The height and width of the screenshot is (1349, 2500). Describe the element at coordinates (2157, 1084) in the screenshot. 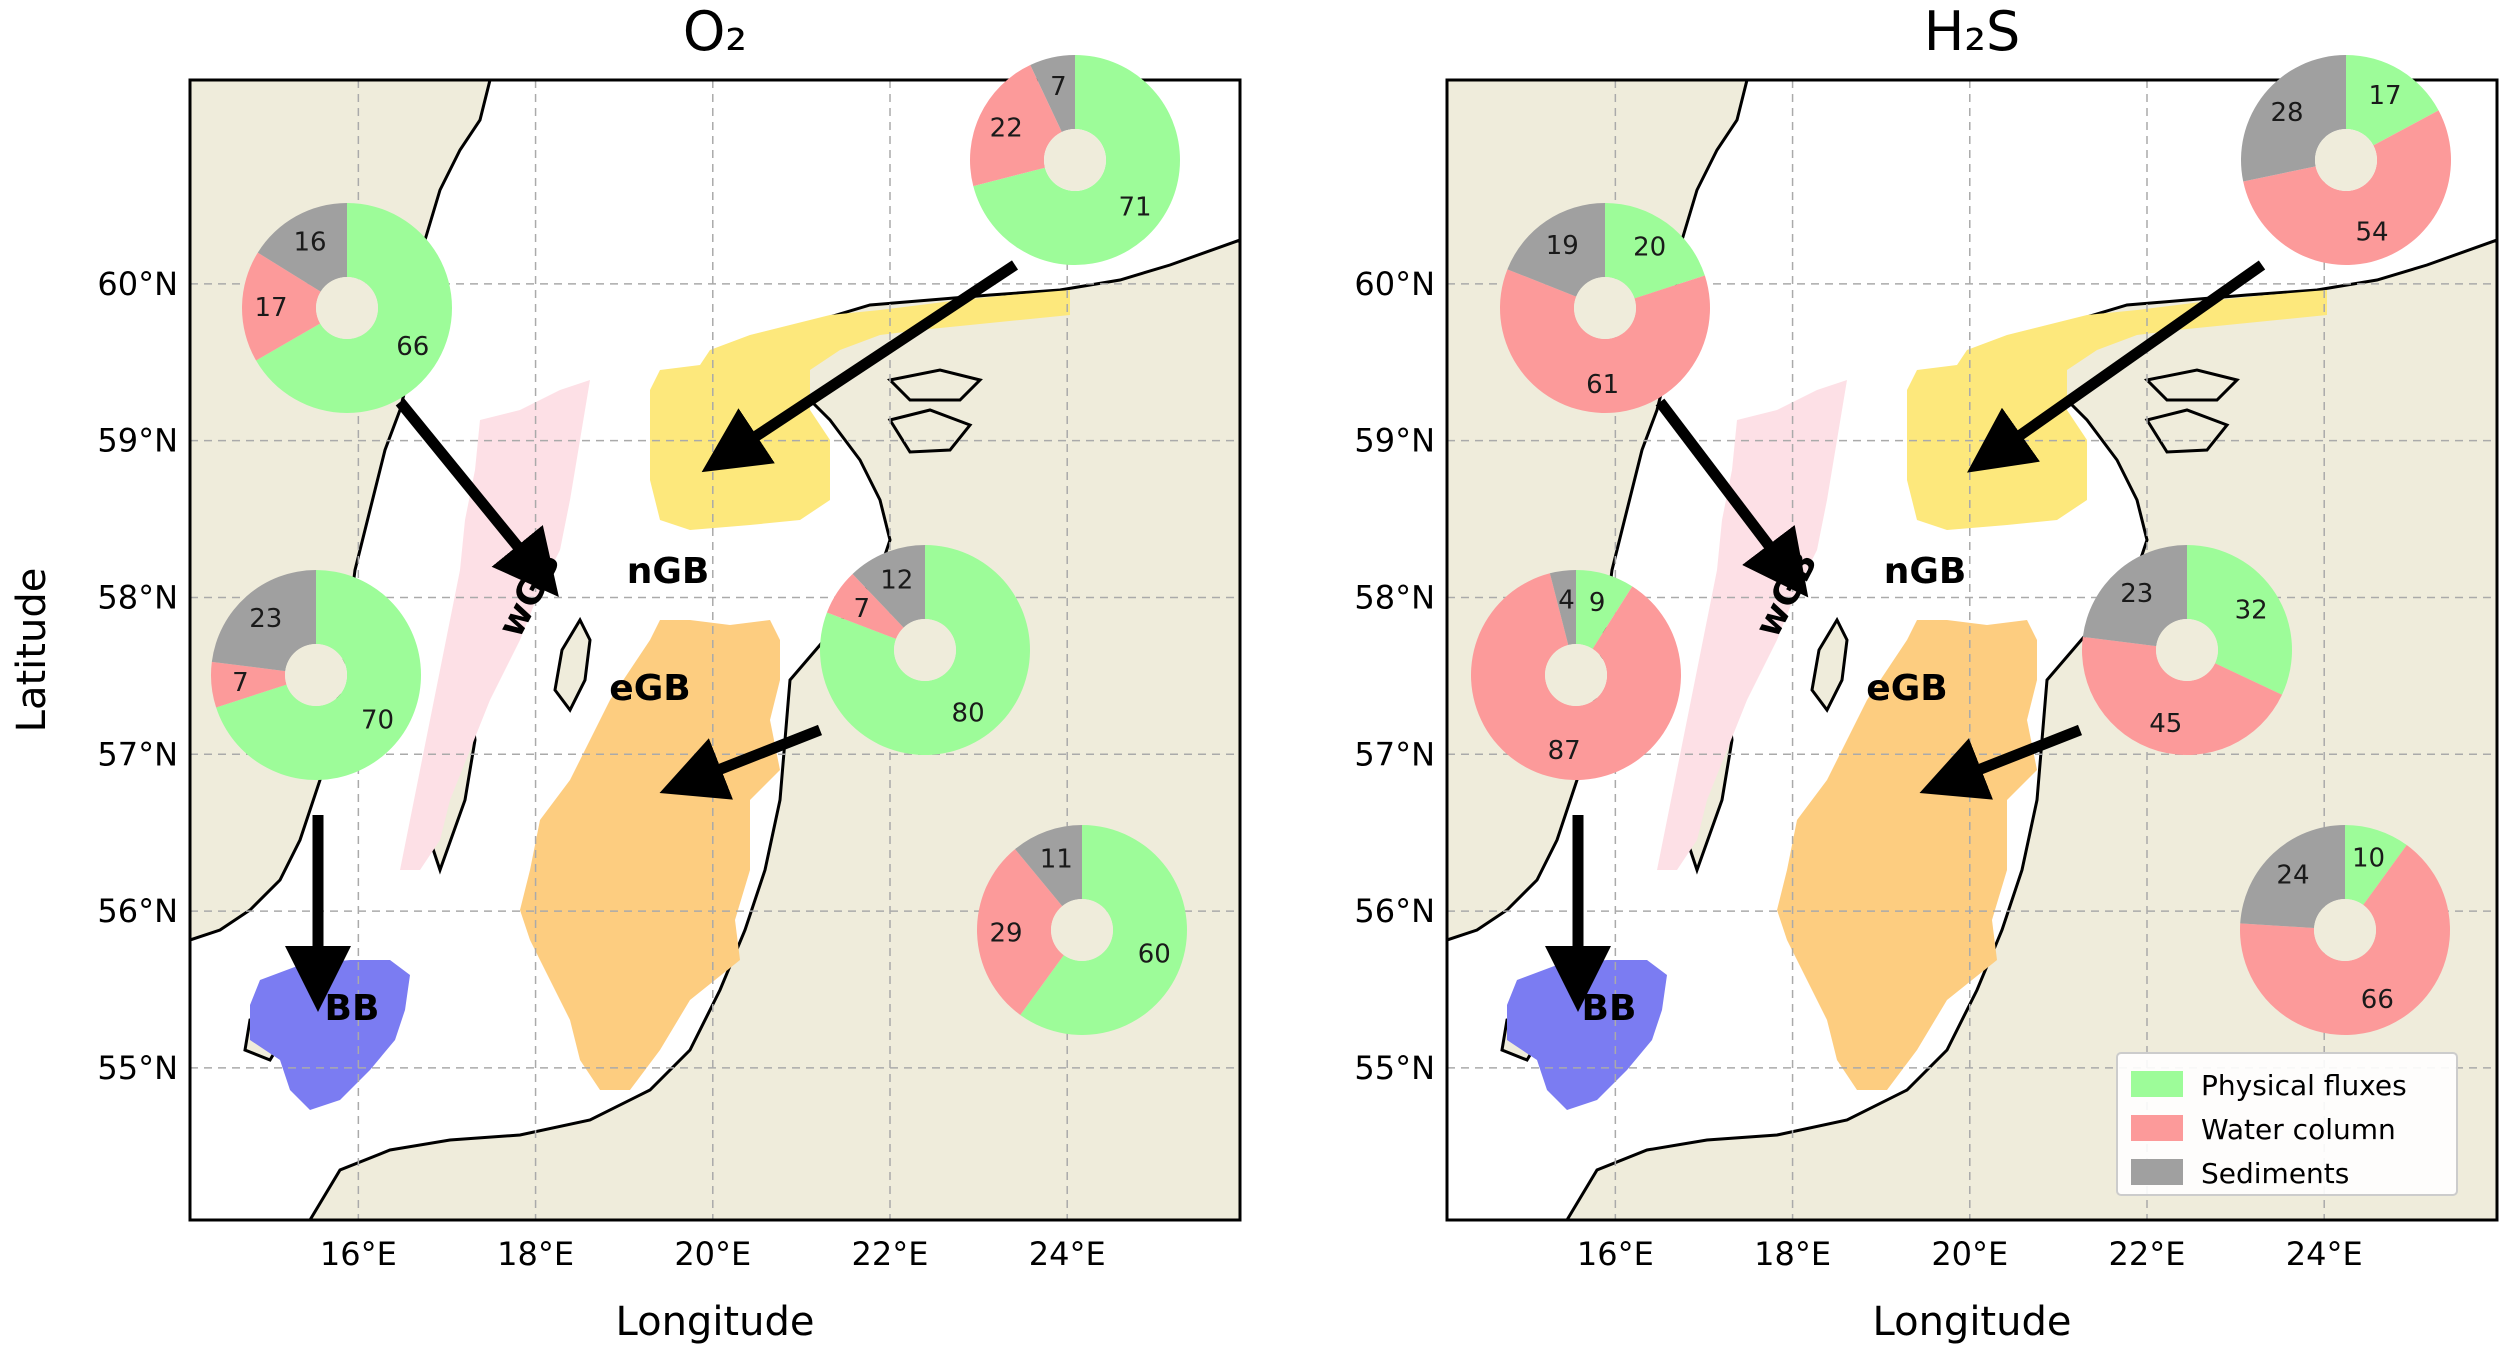

I see `legend-swatch-physical` at that location.